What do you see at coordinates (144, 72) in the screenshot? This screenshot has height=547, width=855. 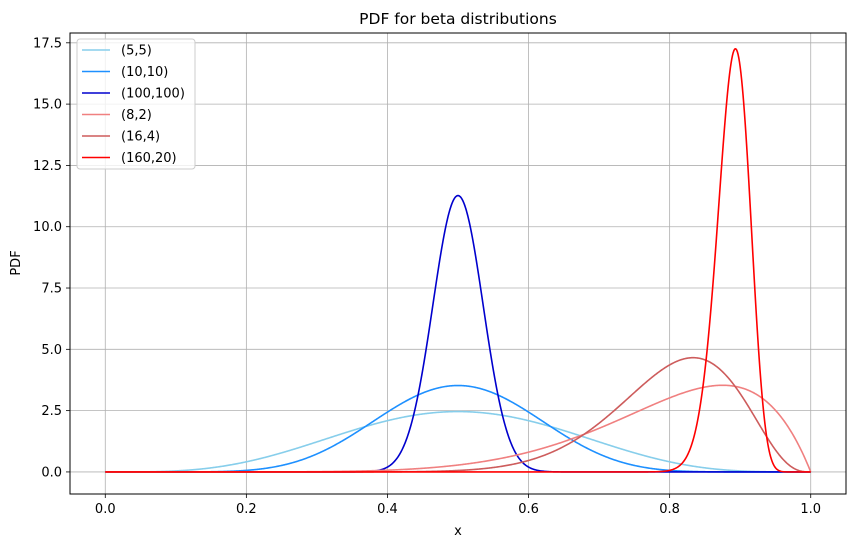 I see `legend-entry-label: (10,10)` at bounding box center [144, 72].